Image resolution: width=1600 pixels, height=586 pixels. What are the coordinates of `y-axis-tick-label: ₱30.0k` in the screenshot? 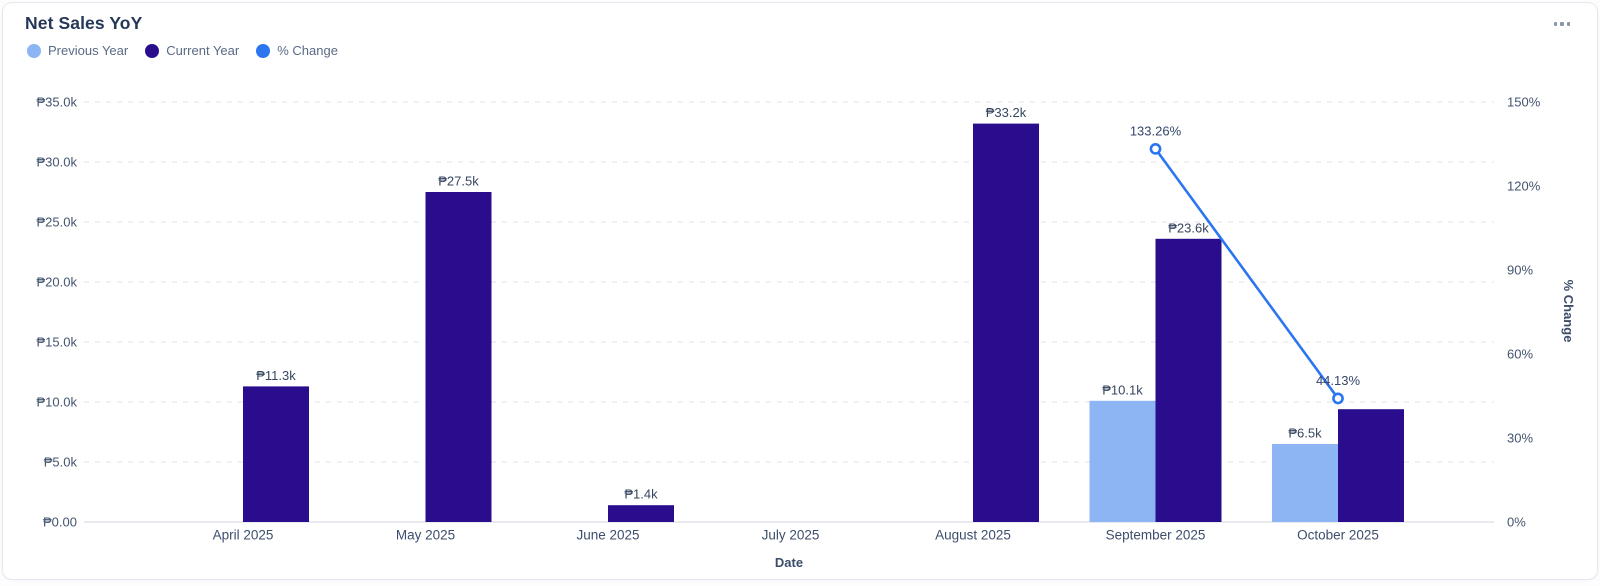 It's located at (57, 162).